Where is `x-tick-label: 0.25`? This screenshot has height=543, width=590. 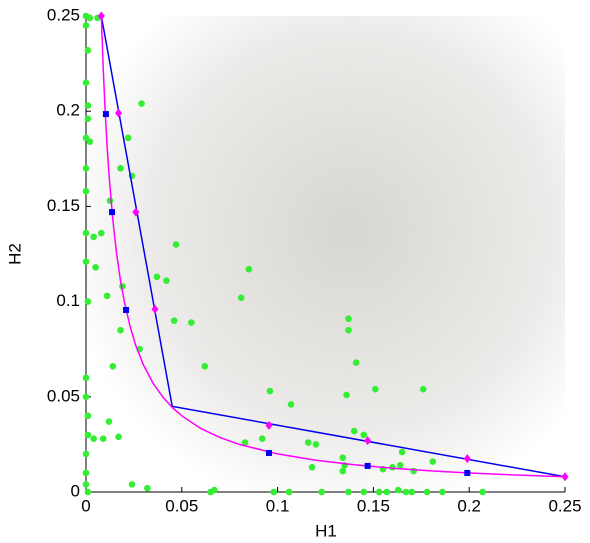 x-tick-label: 0.25 is located at coordinates (564, 505).